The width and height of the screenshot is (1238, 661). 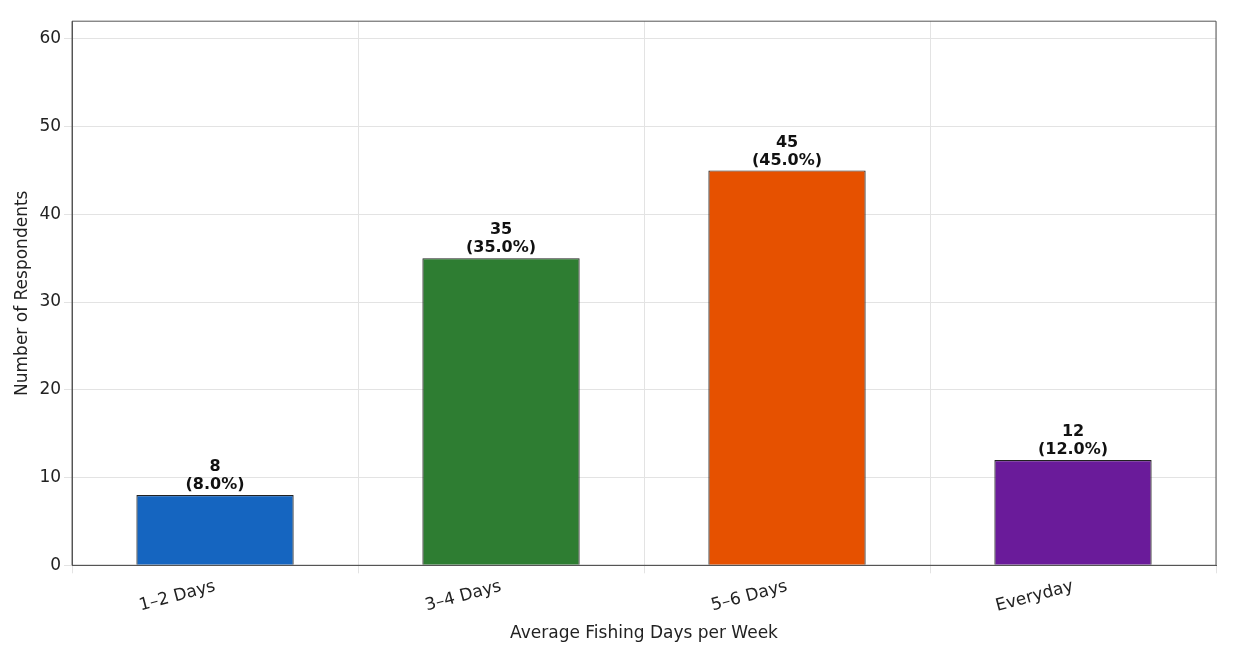 I want to click on data-label: 12 (12.0%), so click(x=1073, y=440).